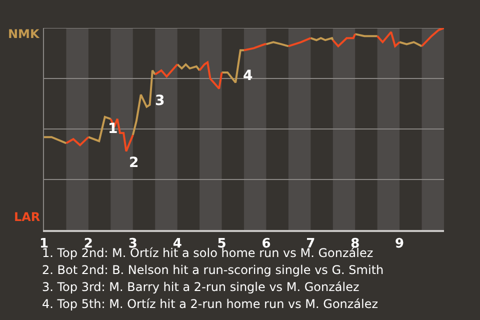 This screenshot has width=480, height=320. What do you see at coordinates (248, 76) in the screenshot?
I see `annotation: 4` at bounding box center [248, 76].